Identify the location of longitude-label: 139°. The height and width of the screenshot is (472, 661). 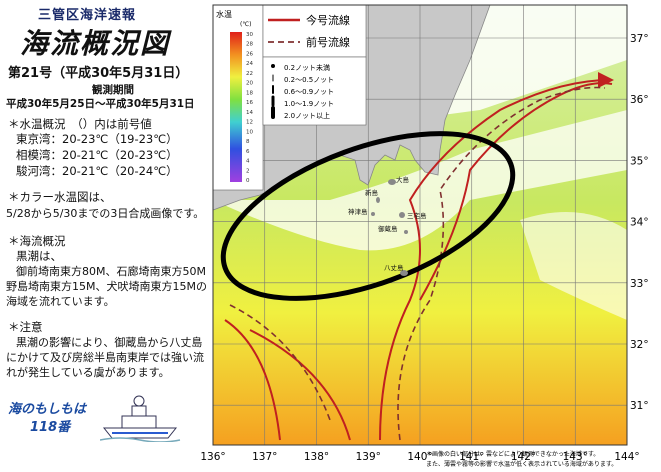
(368, 457).